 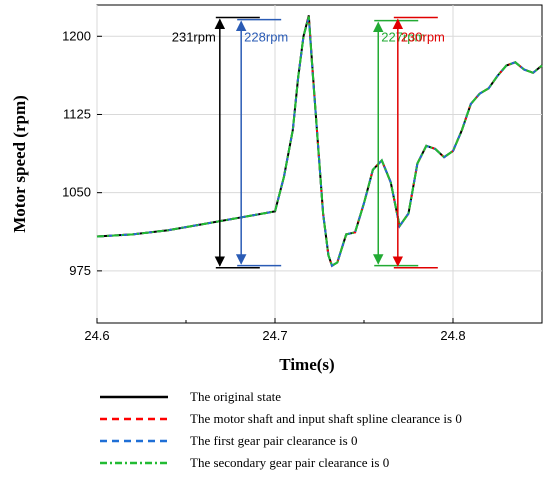 What do you see at coordinates (76, 35) in the screenshot?
I see `y-tick-label: 1200` at bounding box center [76, 35].